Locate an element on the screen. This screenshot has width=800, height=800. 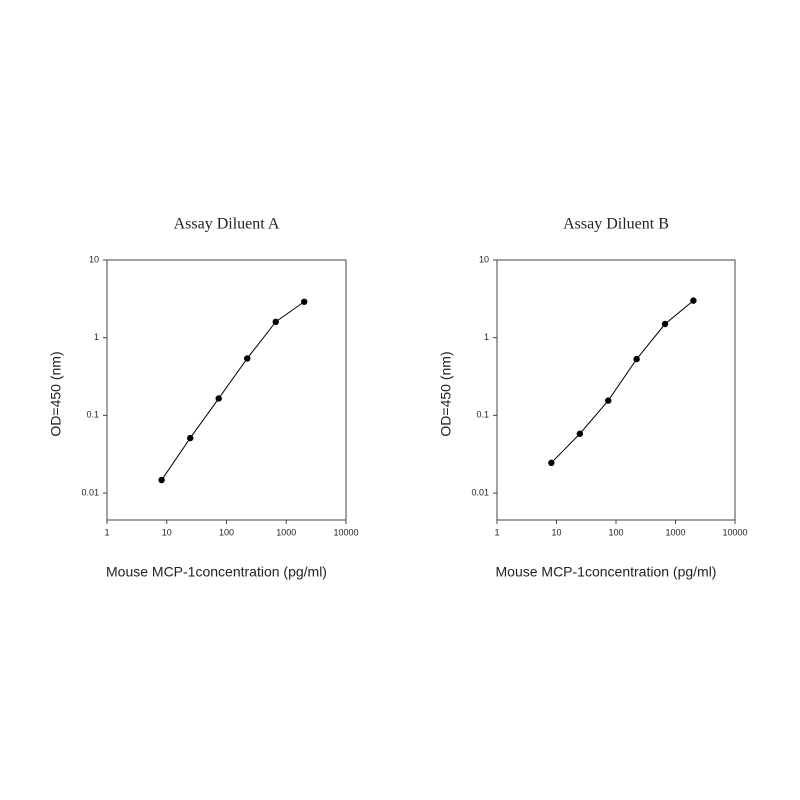
chart-title: Assay Diluent A is located at coordinates (227, 224).